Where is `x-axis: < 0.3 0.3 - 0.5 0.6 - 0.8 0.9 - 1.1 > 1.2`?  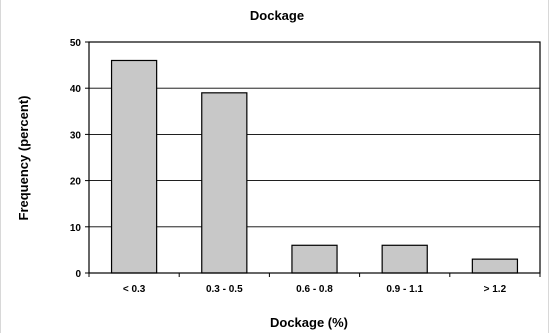 x-axis: < 0.3 0.3 - 0.5 0.6 - 0.8 0.9 - 1.1 > 1.2 is located at coordinates (314, 284).